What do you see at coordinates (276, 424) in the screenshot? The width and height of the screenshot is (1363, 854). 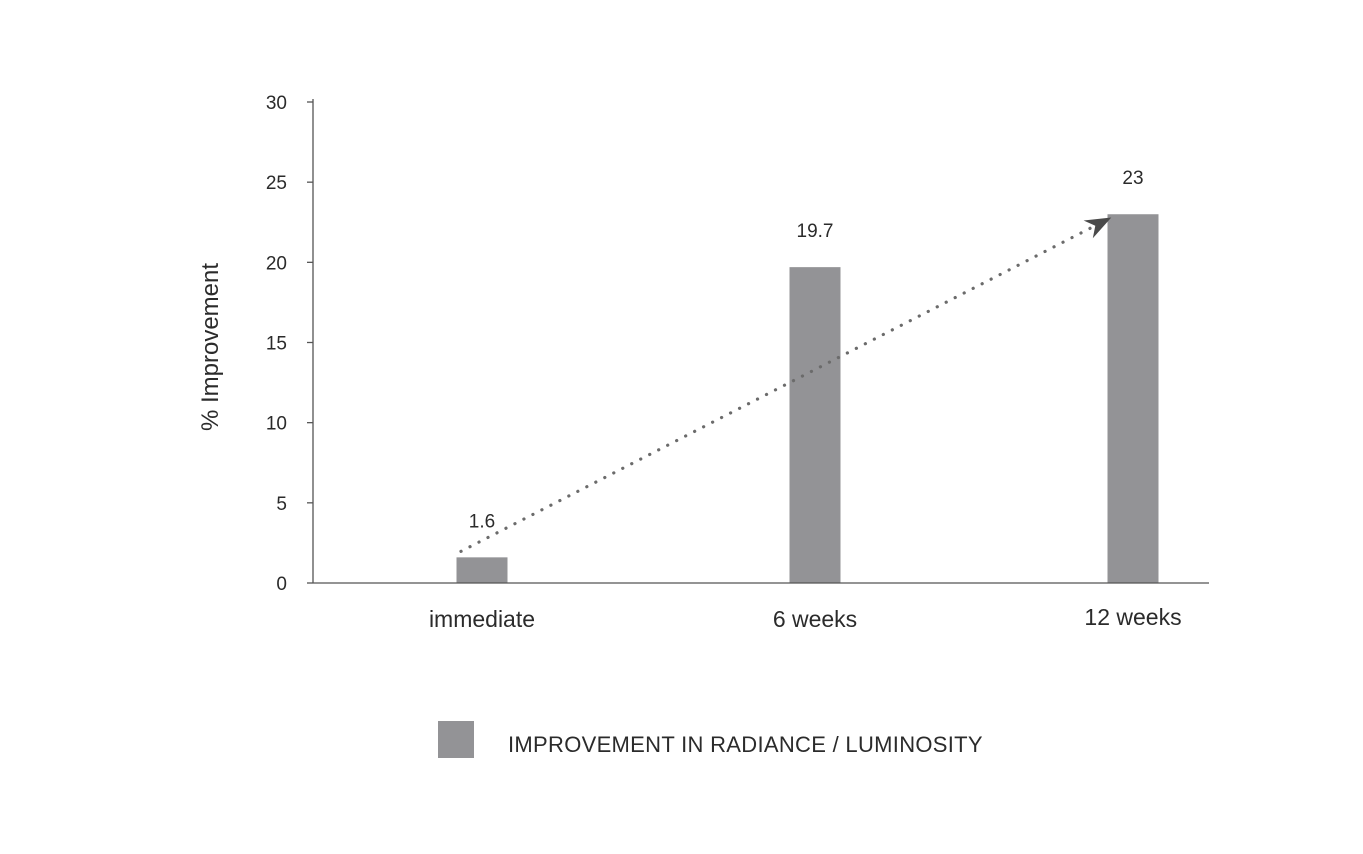 I see `y-tick-label: 10` at bounding box center [276, 424].